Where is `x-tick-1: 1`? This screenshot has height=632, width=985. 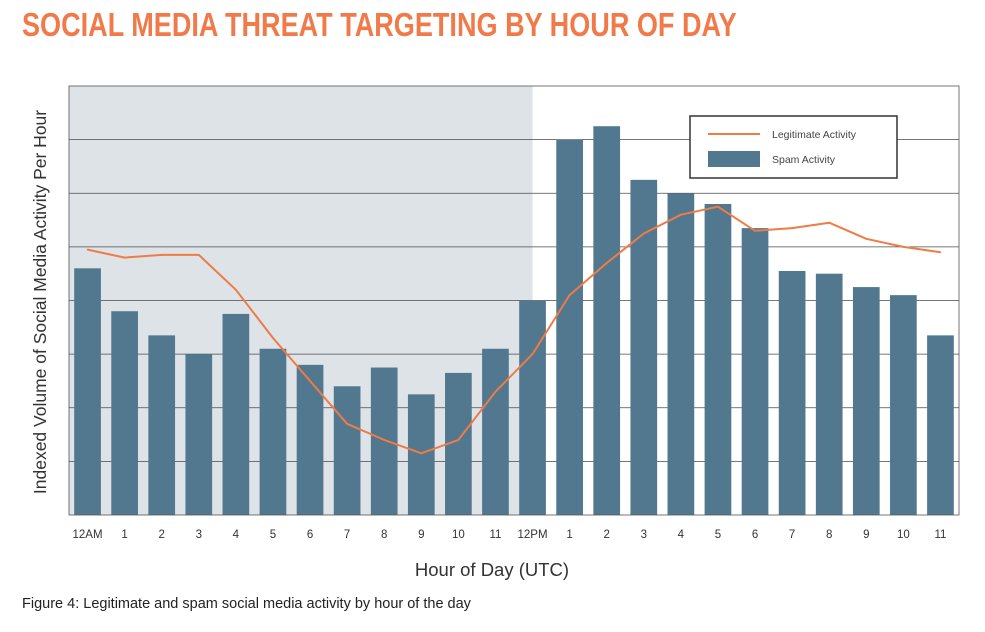
x-tick-1: 1 is located at coordinates (124, 535).